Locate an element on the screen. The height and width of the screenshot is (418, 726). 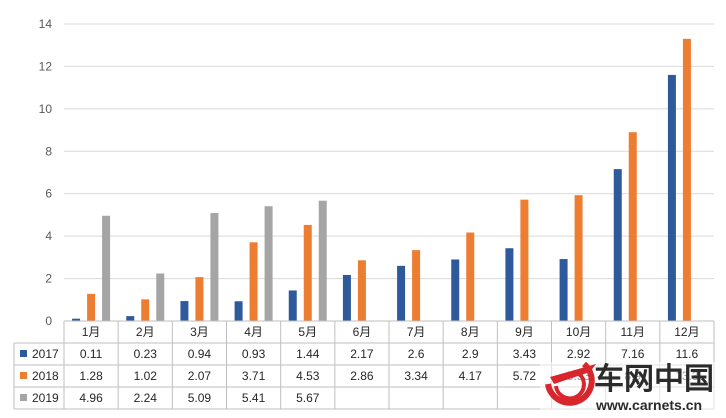
data-cell-2017-12: 11.6 is located at coordinates (687, 354).